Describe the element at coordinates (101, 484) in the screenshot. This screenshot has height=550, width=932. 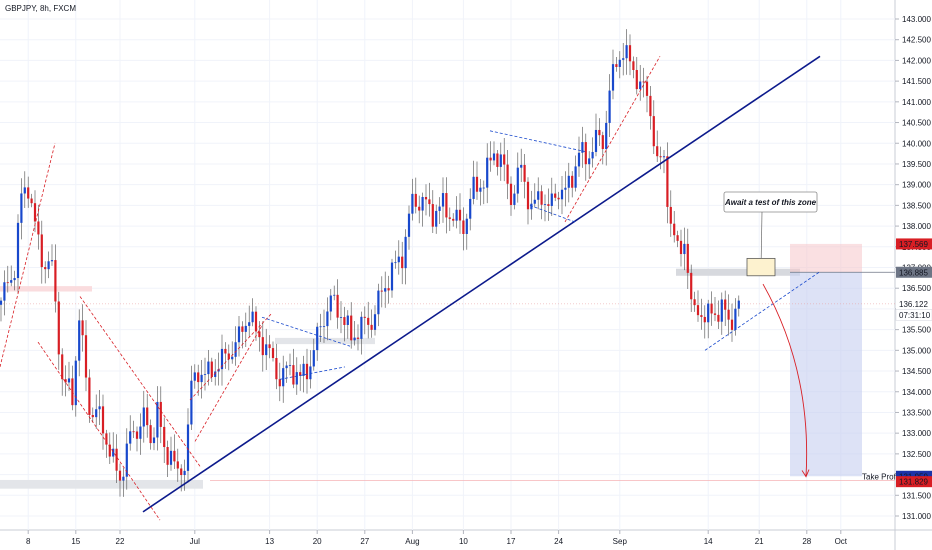
I see `support-zone` at that location.